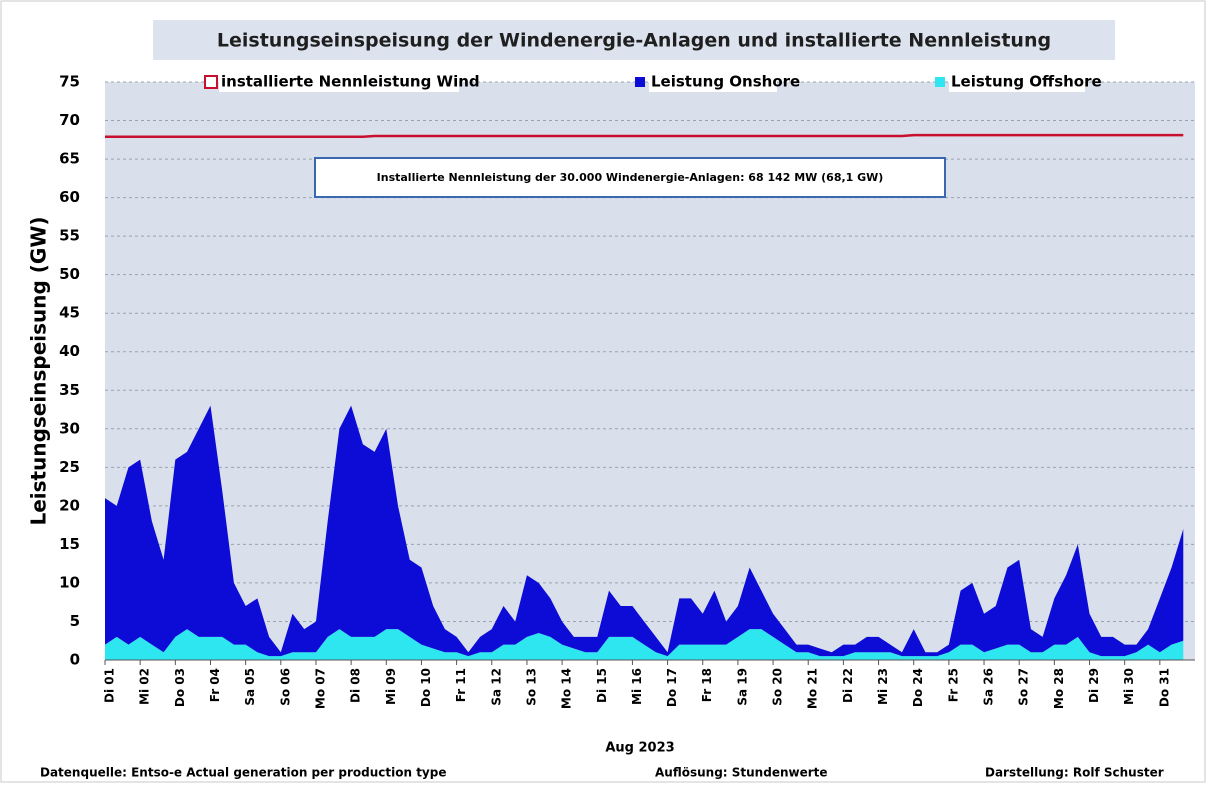 The width and height of the screenshot is (1206, 787). What do you see at coordinates (813, 688) in the screenshot?
I see `x-tick-label: Mo 21` at bounding box center [813, 688].